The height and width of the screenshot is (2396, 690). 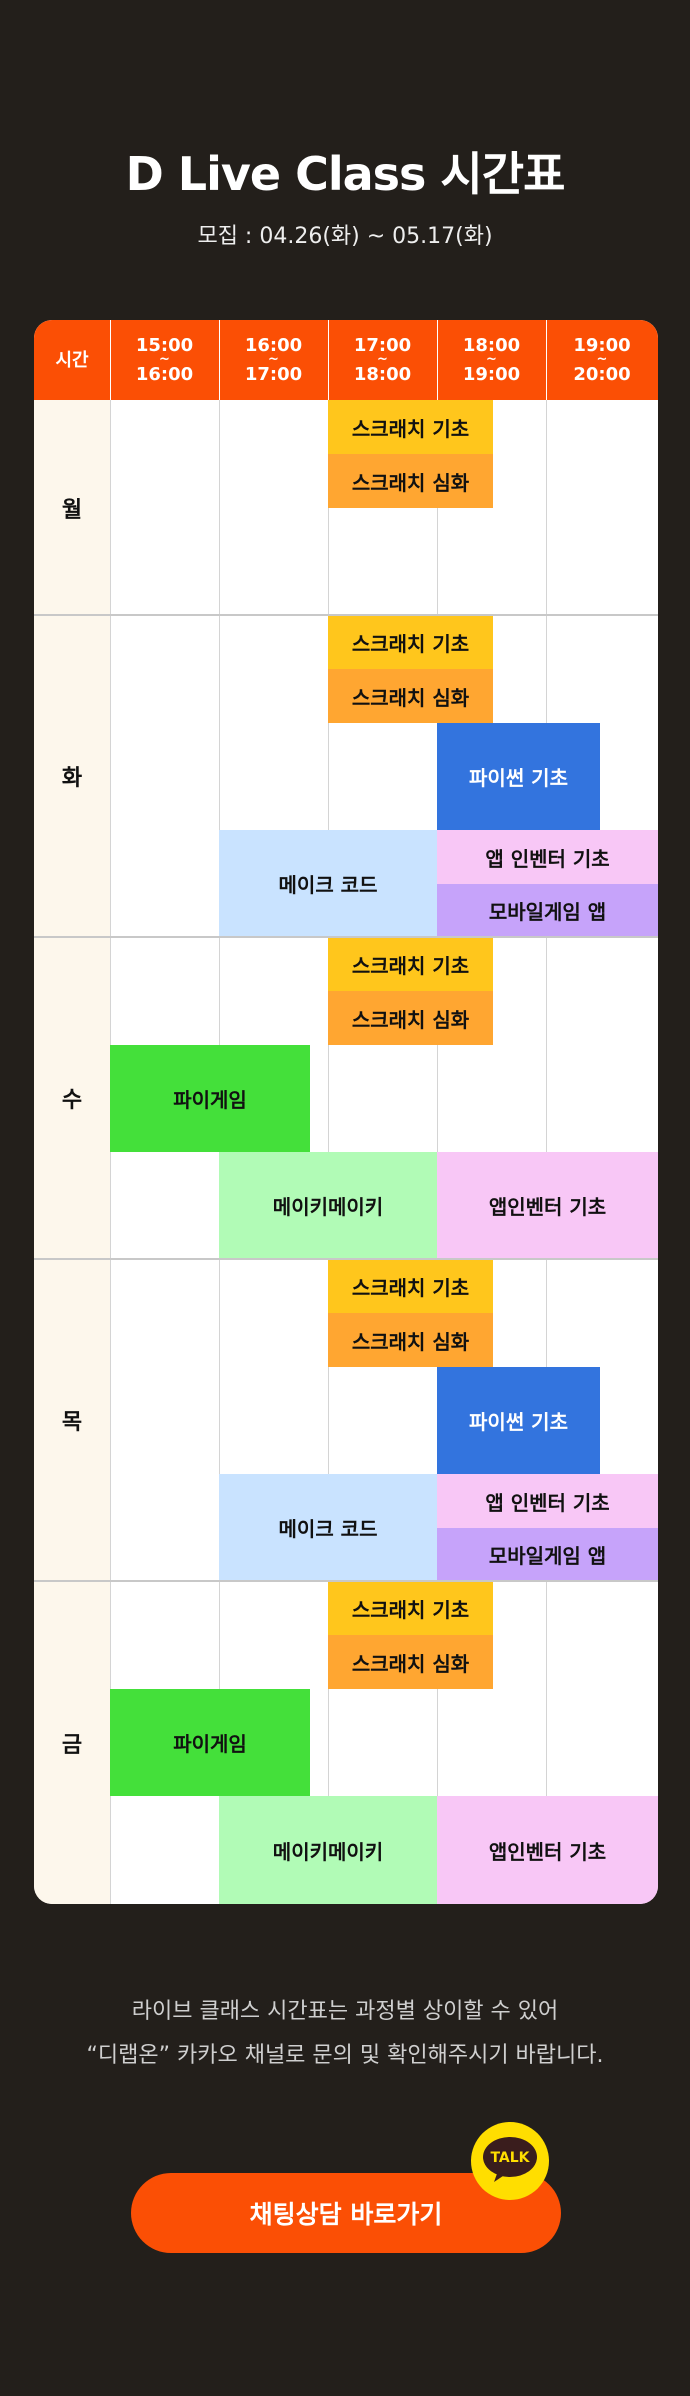 What do you see at coordinates (110, 1152) in the screenshot?
I see `grid-line` at bounding box center [110, 1152].